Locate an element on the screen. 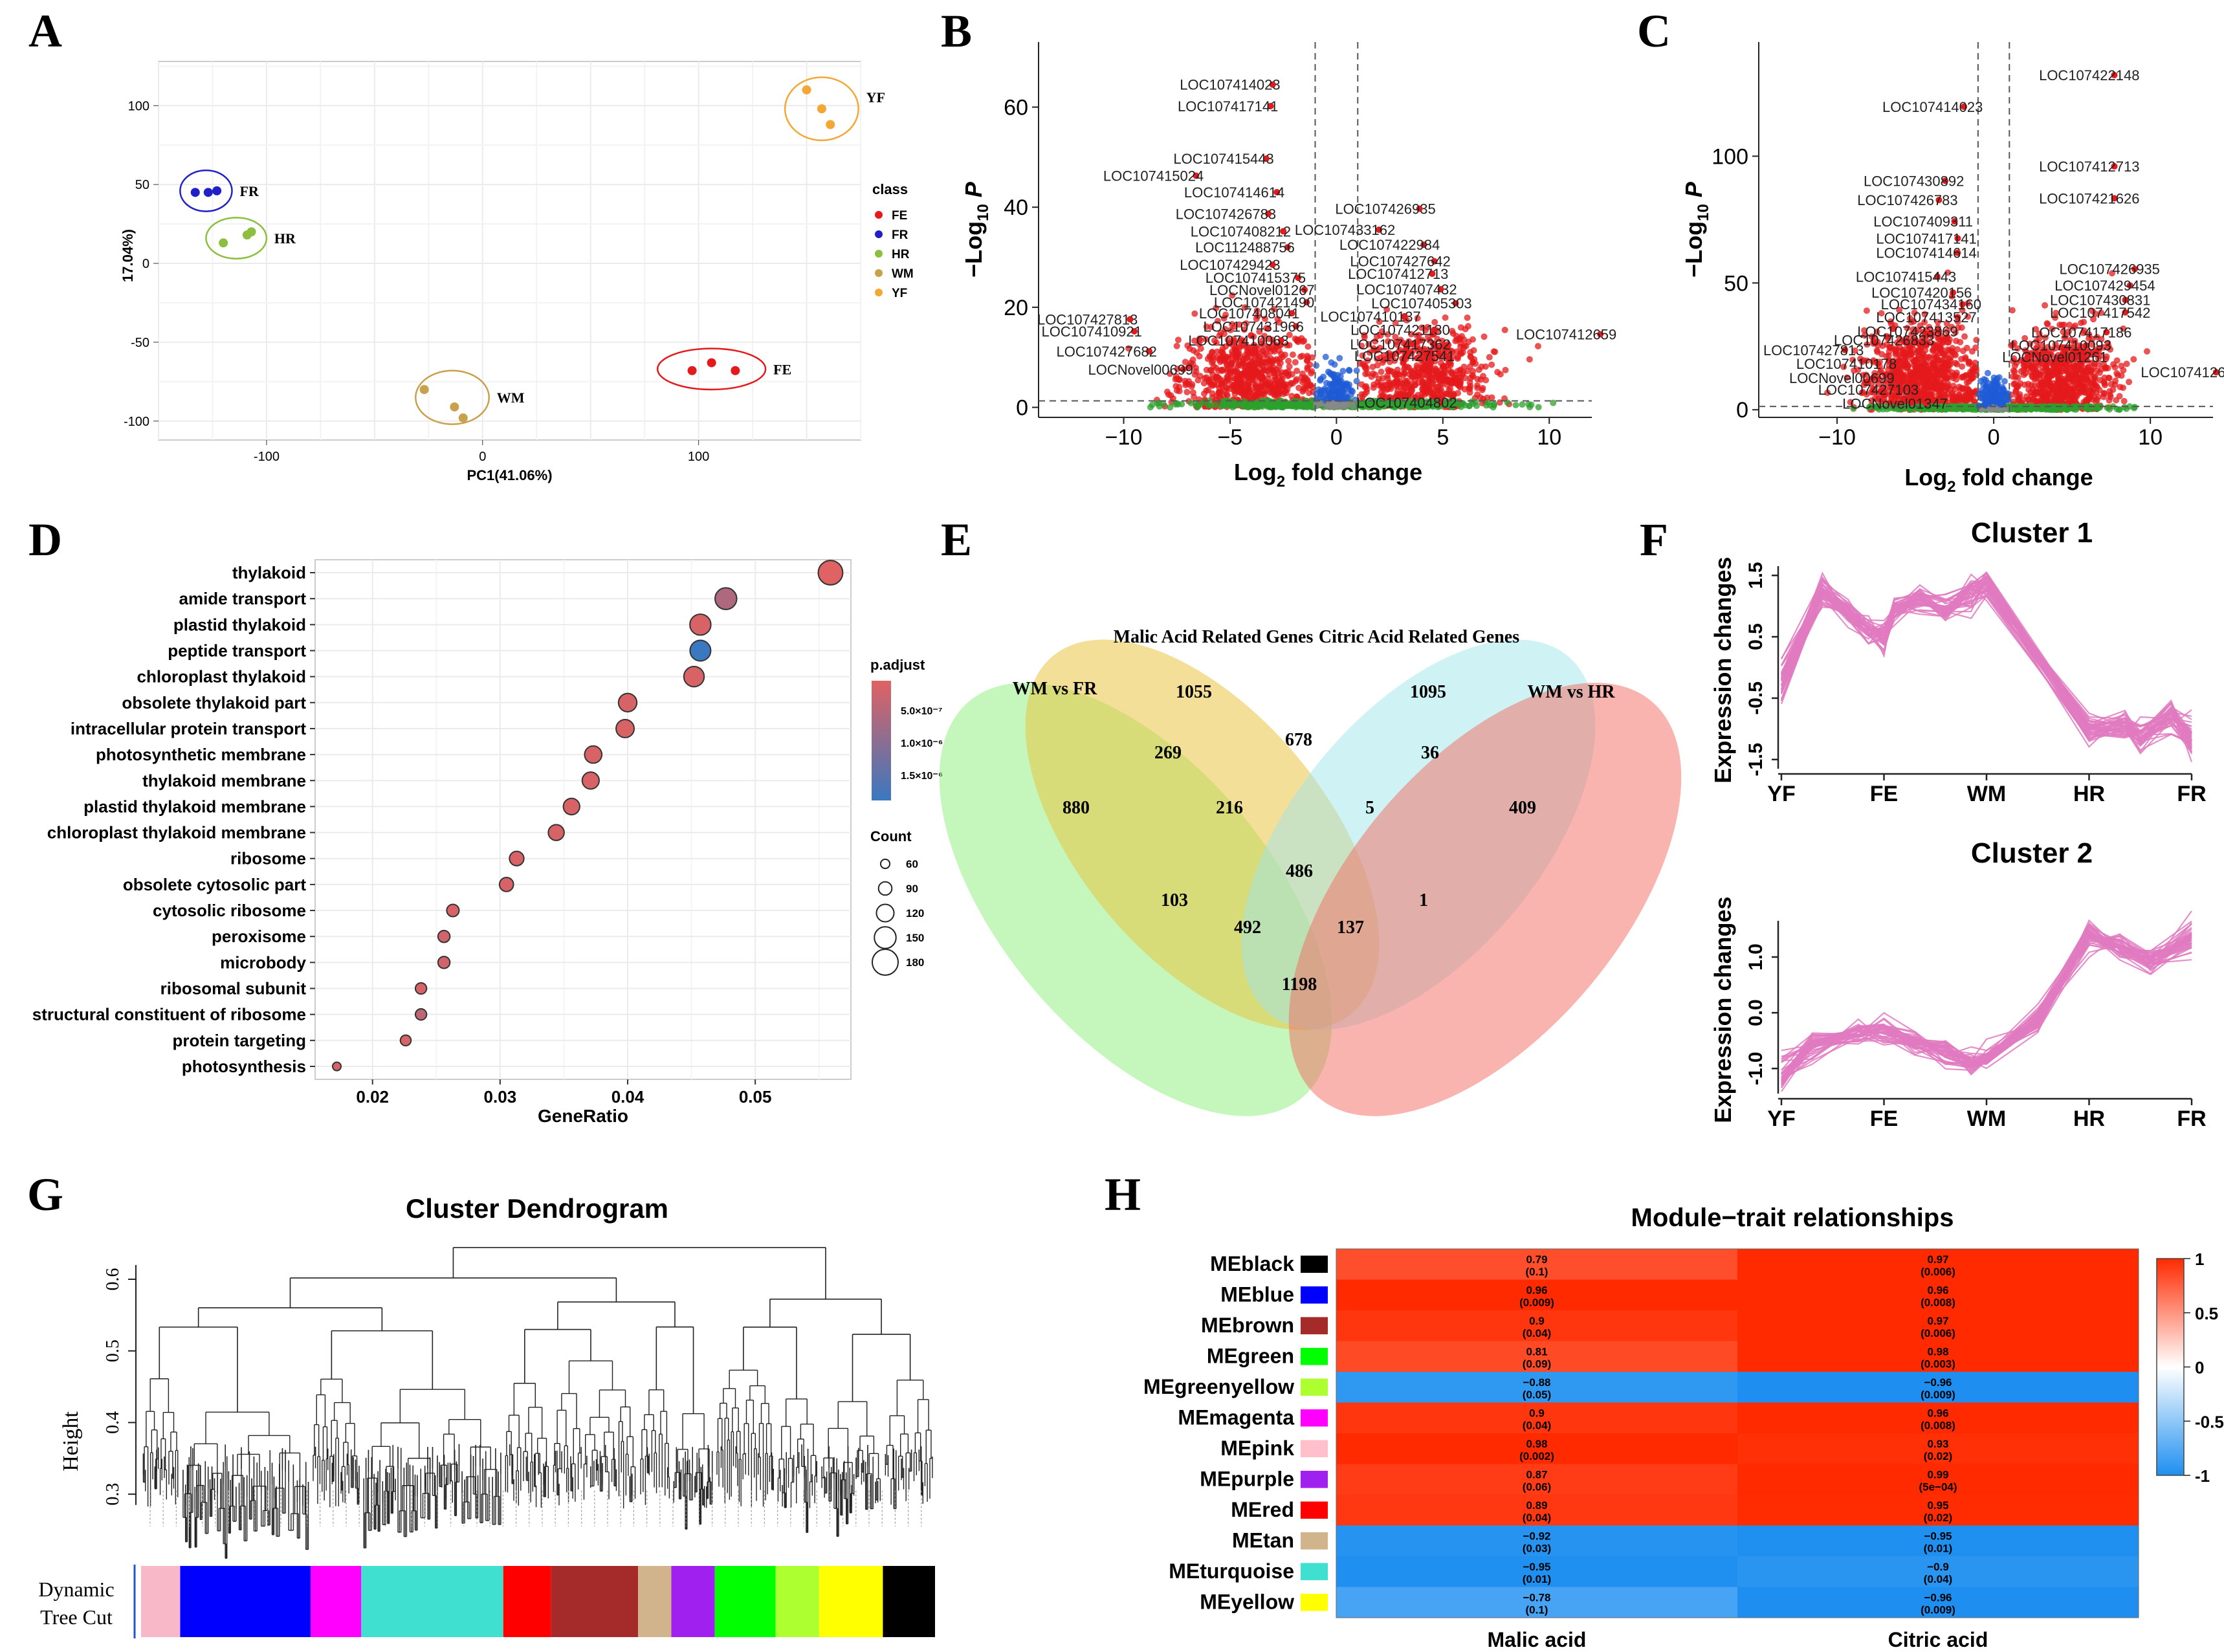 The height and width of the screenshot is (1652, 2224). venn-region-count: 678 is located at coordinates (1298, 740).